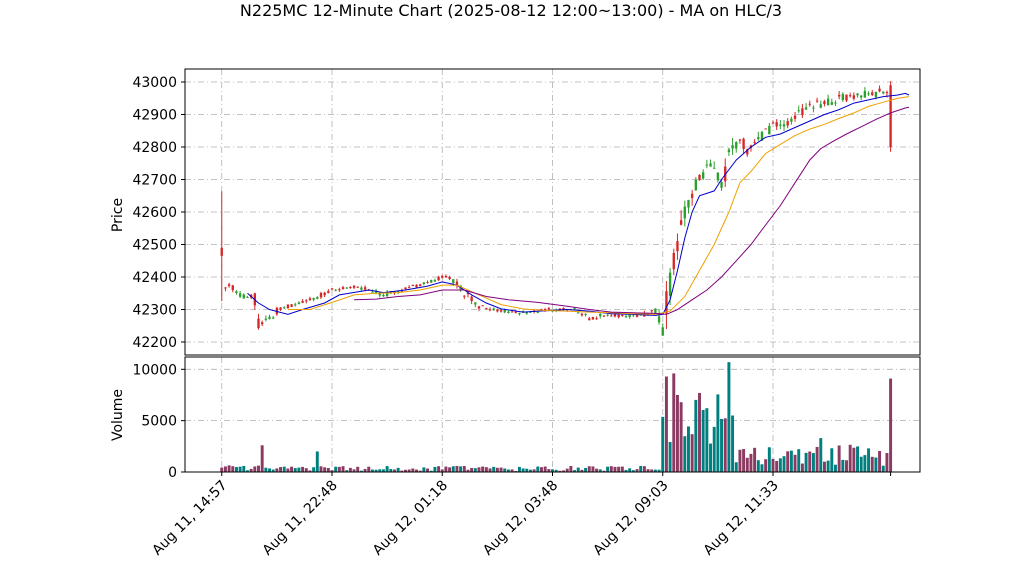  What do you see at coordinates (118, 415) in the screenshot?
I see `volume-ylabel: Volume` at bounding box center [118, 415].